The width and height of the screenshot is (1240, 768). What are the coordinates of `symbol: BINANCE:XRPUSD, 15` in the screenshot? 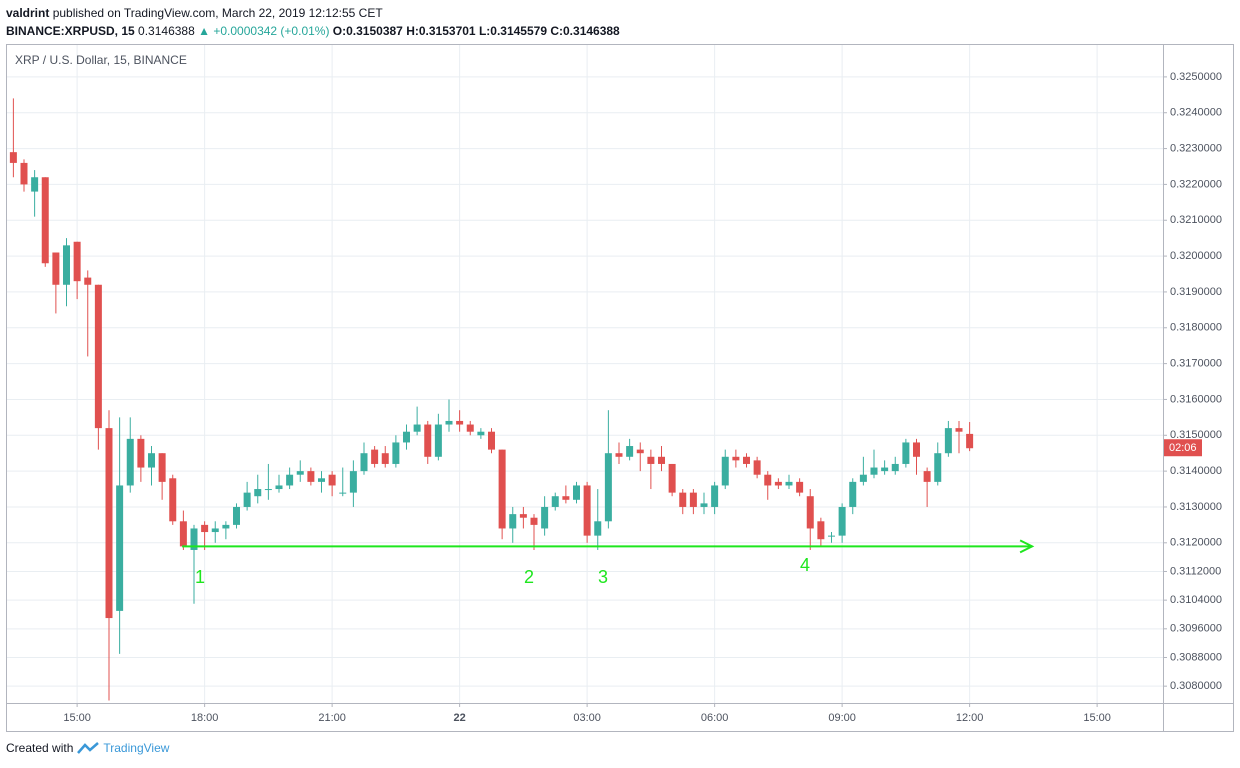 It's located at (70, 31).